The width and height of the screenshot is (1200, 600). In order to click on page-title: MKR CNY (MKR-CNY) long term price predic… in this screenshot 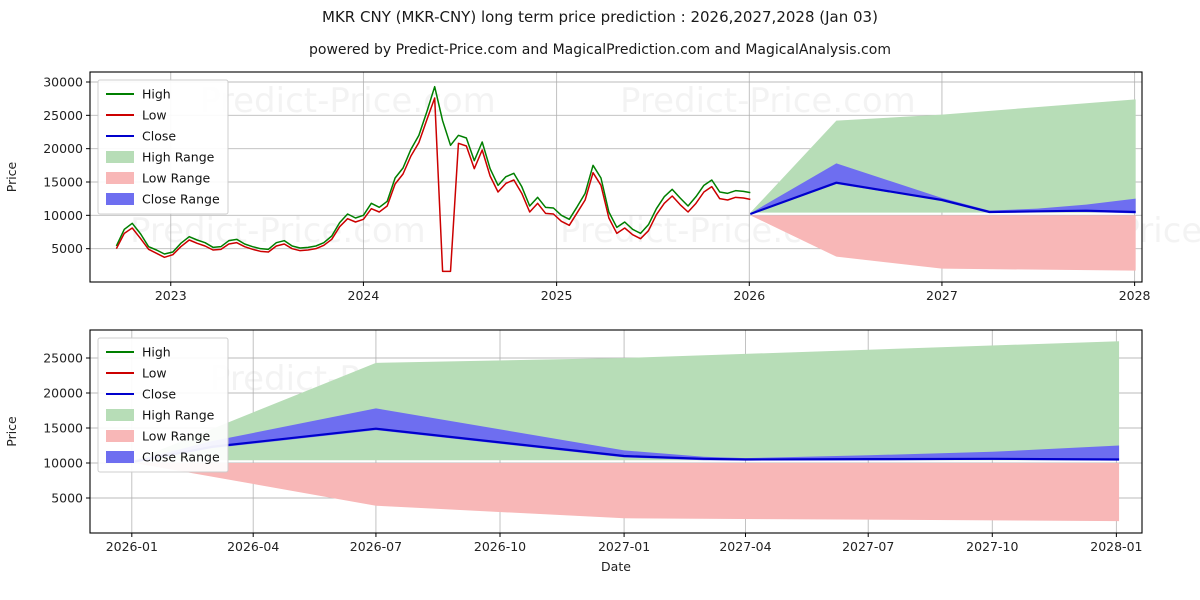, I will do `click(600, 17)`.